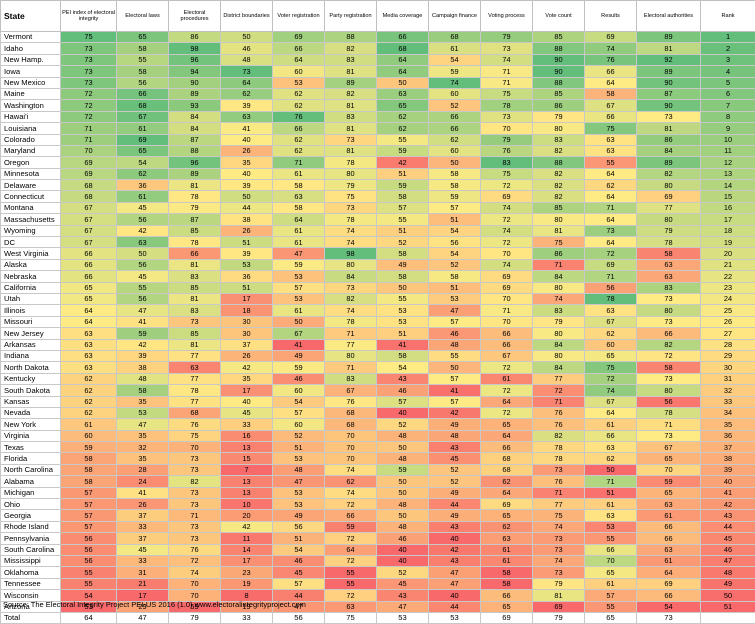 The image size is (755, 624). I want to click on score-cell: 38, so click(143, 367).